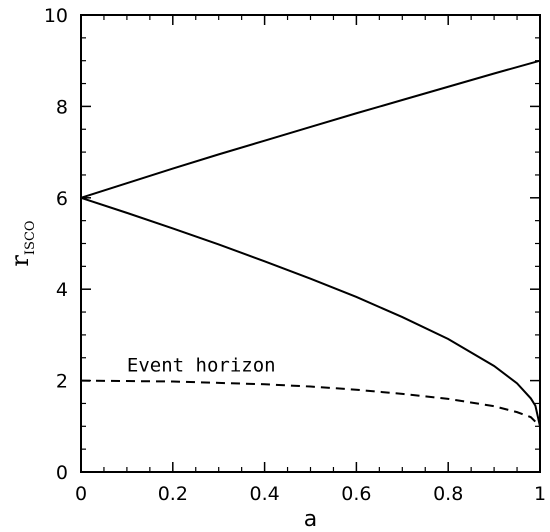 The width and height of the screenshot is (550, 532). I want to click on y-axis-label-subscript: ISCO, so click(30, 237).